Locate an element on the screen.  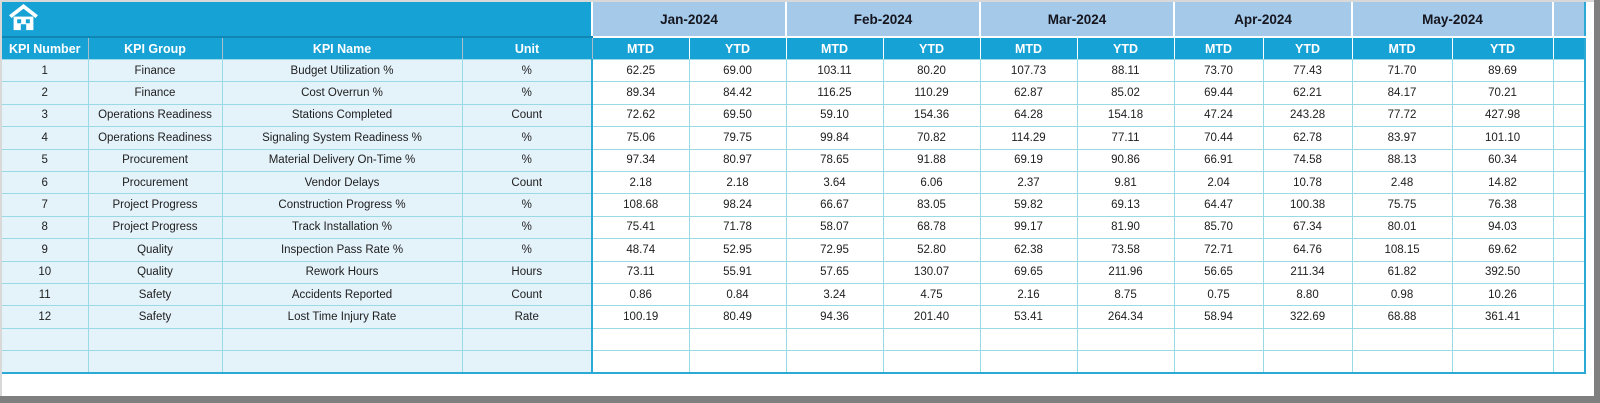
value-cell: 76.38 is located at coordinates (1503, 205).